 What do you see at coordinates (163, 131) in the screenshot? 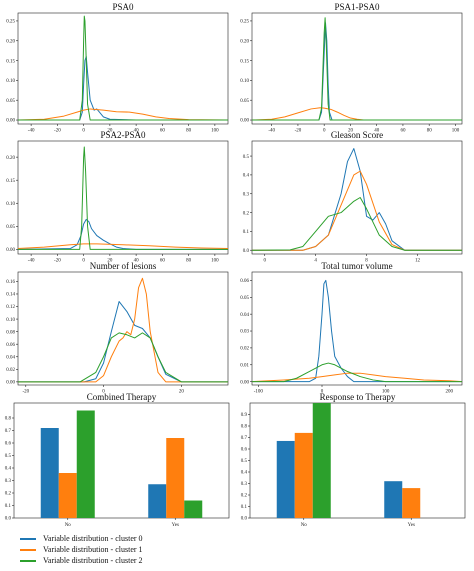
I see `x-tick-label: 60` at bounding box center [163, 131].